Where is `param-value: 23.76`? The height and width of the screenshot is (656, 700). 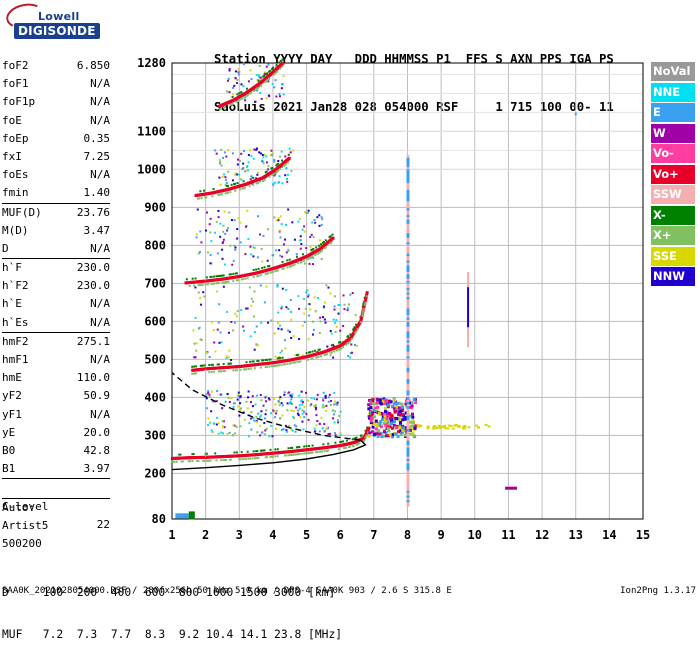
param-value: 23.76 is located at coordinates (93, 212).